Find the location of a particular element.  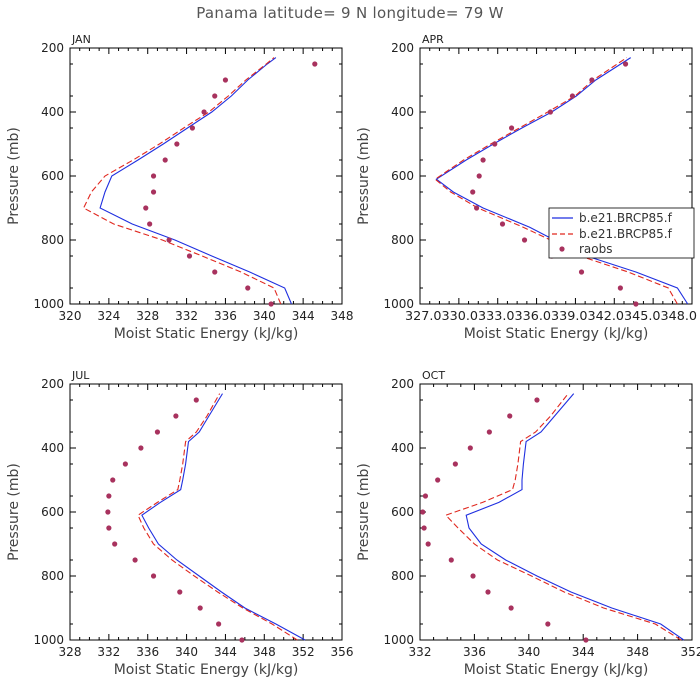

panel-title: OCT is located at coordinates (433, 375).